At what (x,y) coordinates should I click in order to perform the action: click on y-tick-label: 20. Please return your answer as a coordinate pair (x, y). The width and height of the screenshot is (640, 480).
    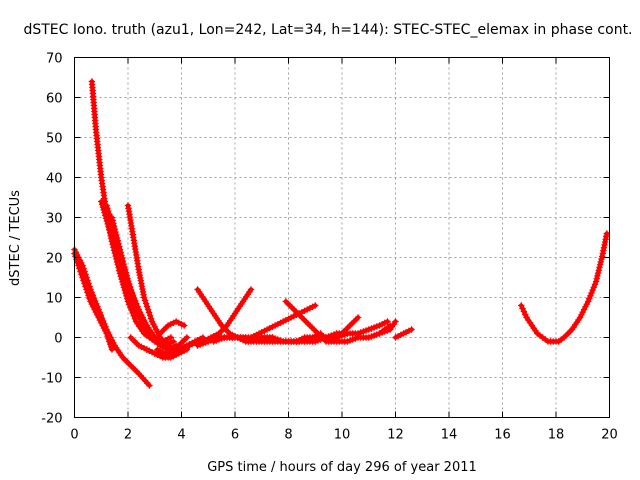
    Looking at the image, I should click on (54, 259).